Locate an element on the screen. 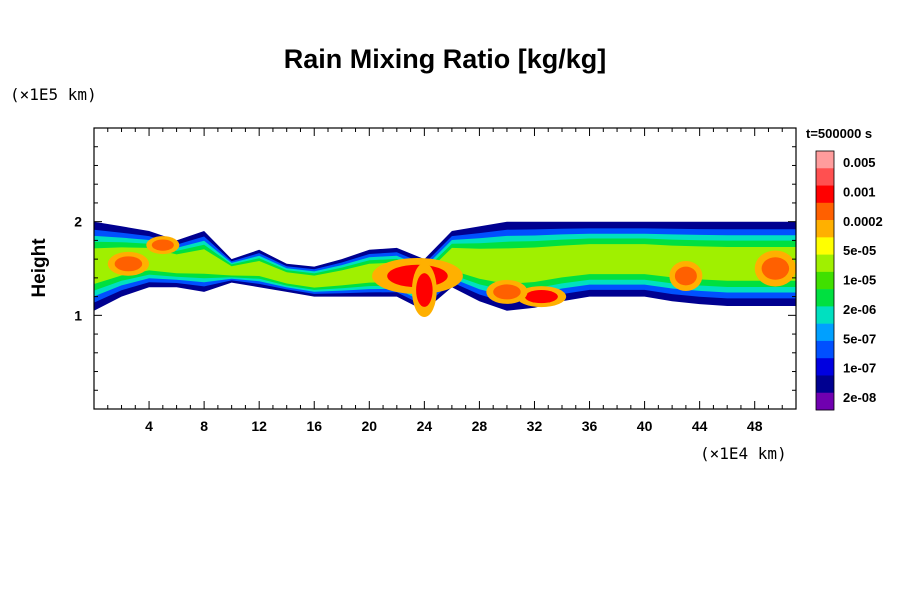  x-tick-label: 24 is located at coordinates (425, 426).